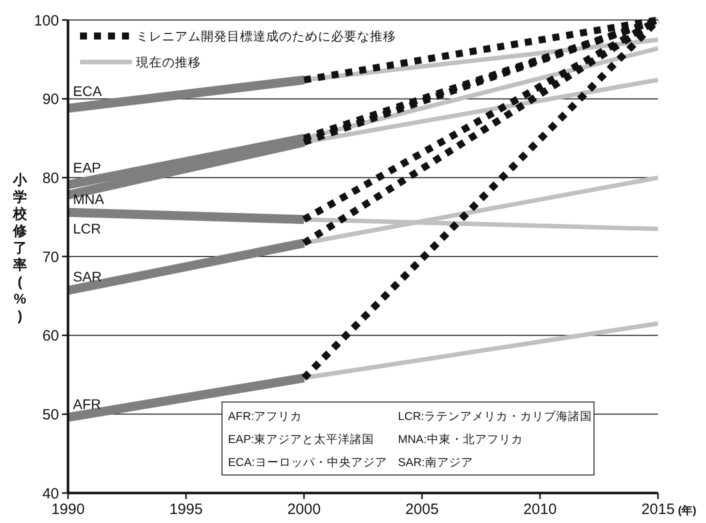 Image resolution: width=706 pixels, height=523 pixels. I want to click on legend-label: ミレニアム開発目標達成のために必要な推移, so click(266, 36).